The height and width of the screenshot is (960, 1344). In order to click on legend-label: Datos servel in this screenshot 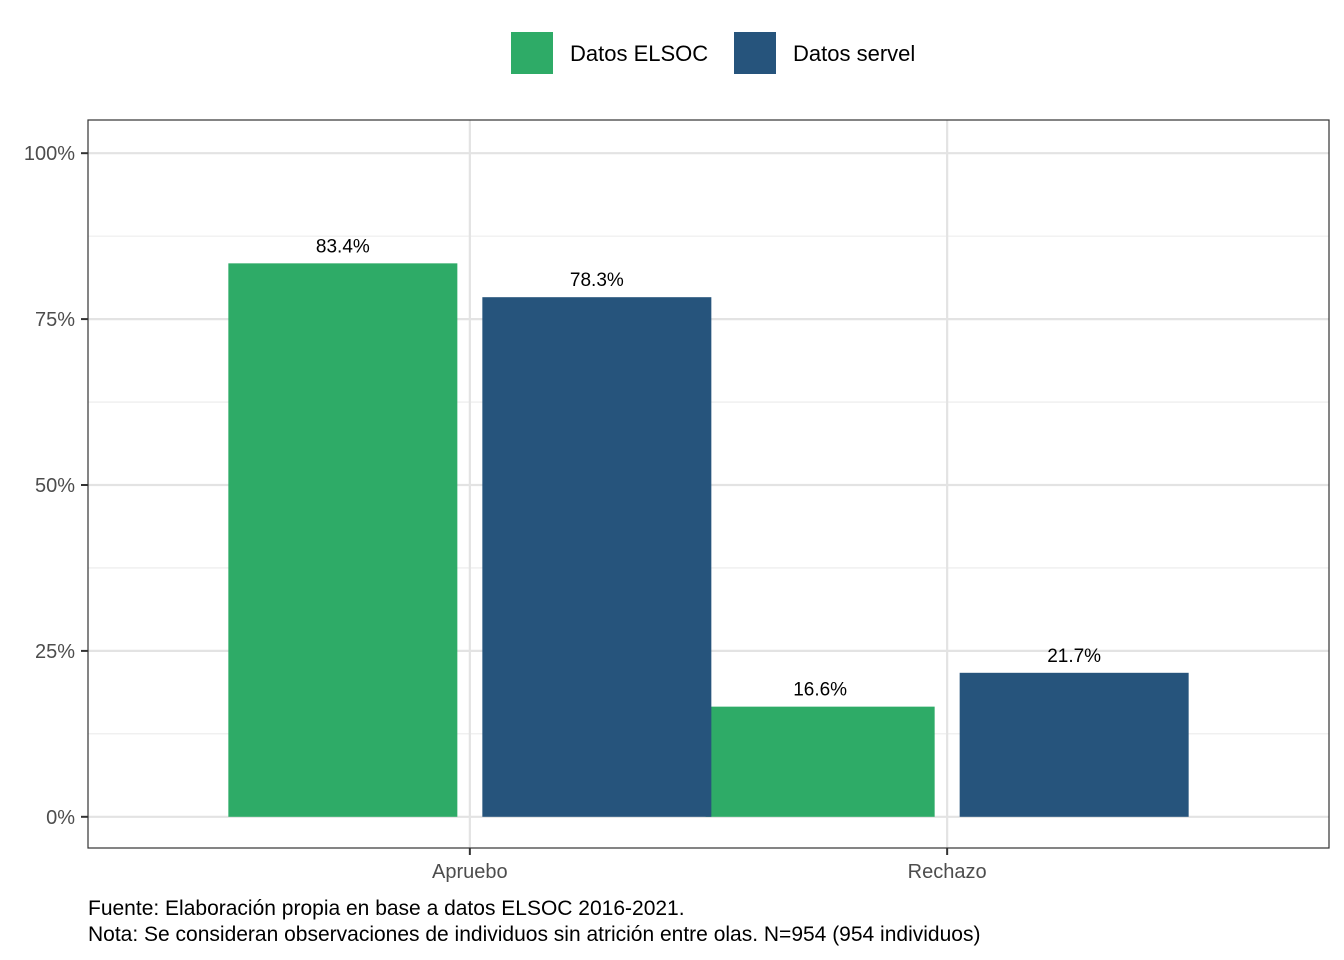, I will do `click(854, 53)`.